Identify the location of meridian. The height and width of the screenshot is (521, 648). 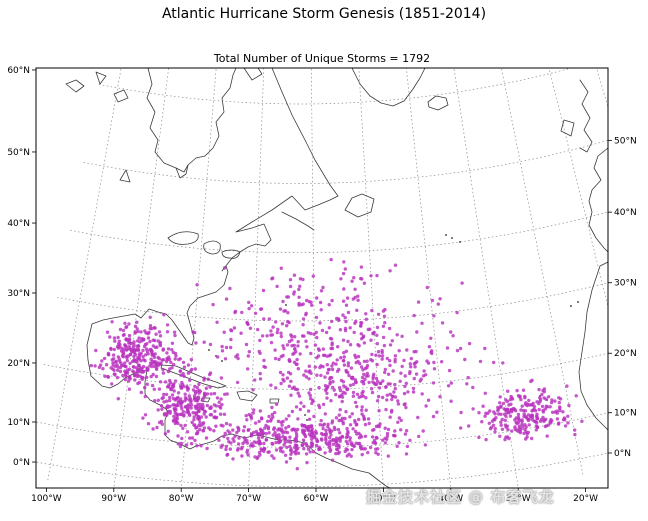
(84, 274).